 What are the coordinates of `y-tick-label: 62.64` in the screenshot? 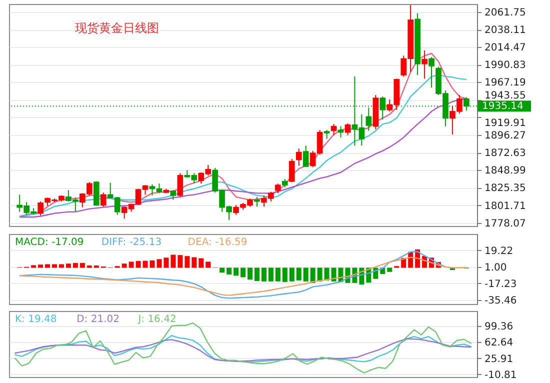 It's located at (499, 343).